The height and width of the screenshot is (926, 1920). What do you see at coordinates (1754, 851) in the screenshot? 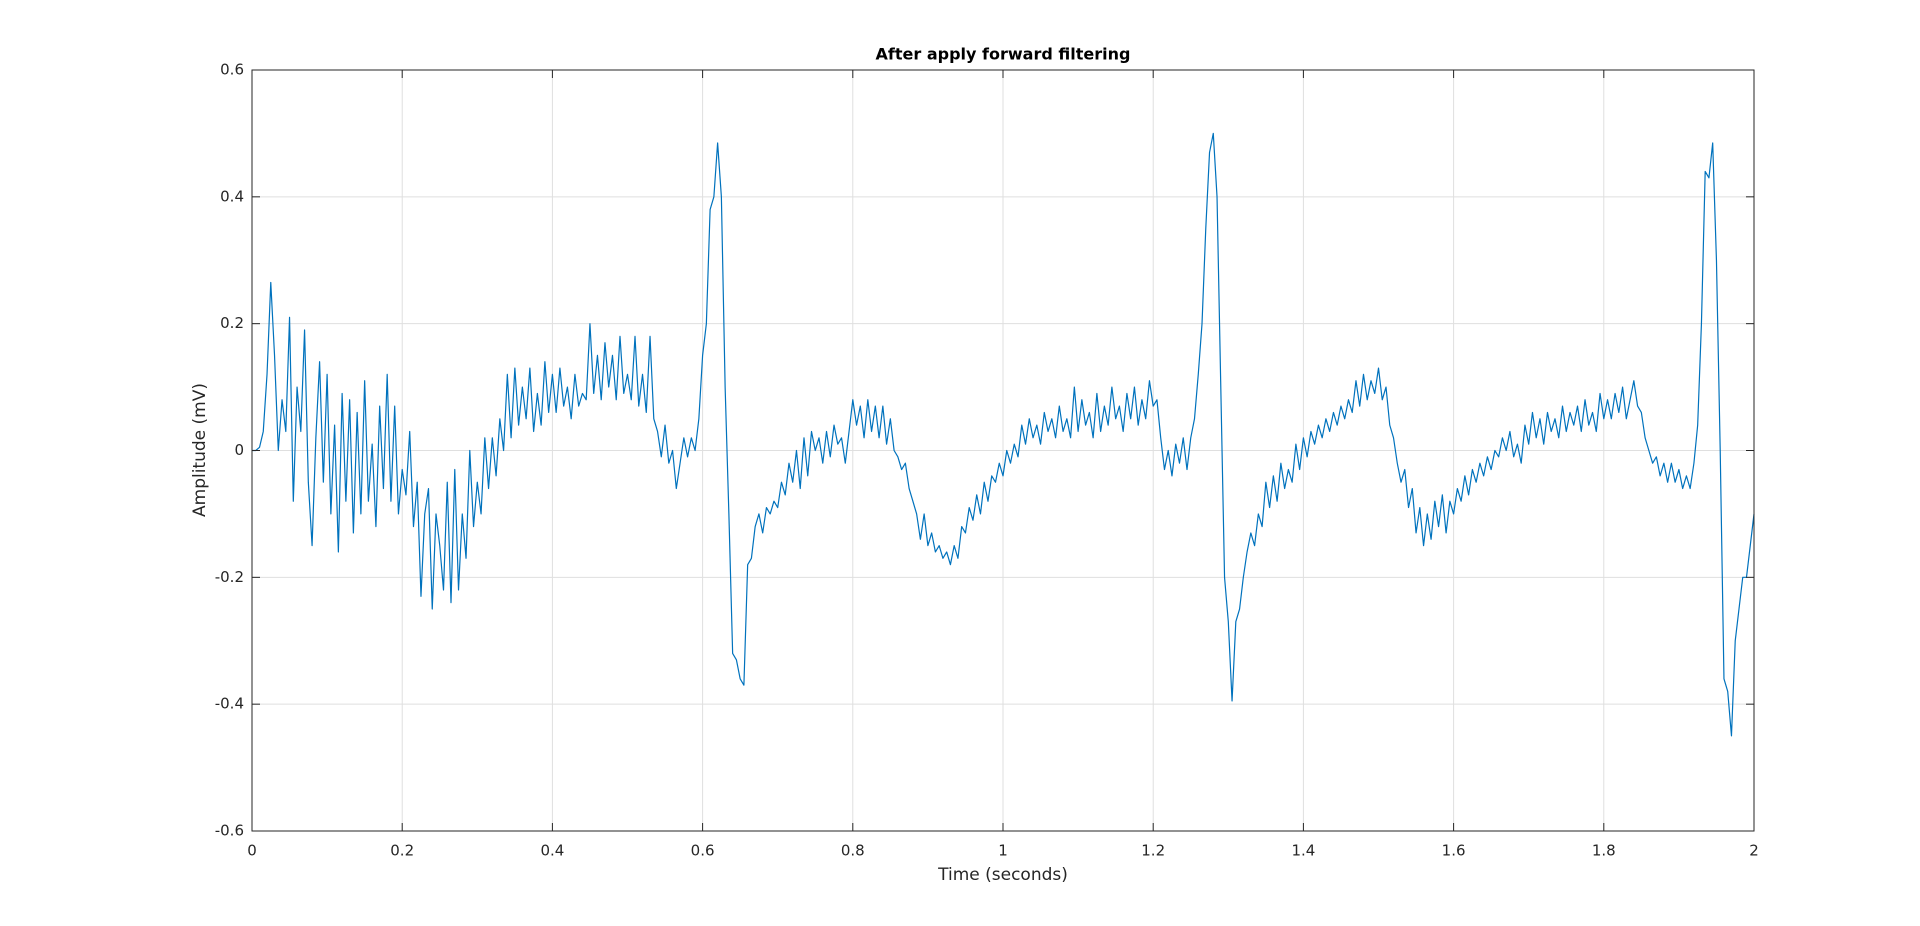
I see `x-tick-label: 2` at bounding box center [1754, 851].